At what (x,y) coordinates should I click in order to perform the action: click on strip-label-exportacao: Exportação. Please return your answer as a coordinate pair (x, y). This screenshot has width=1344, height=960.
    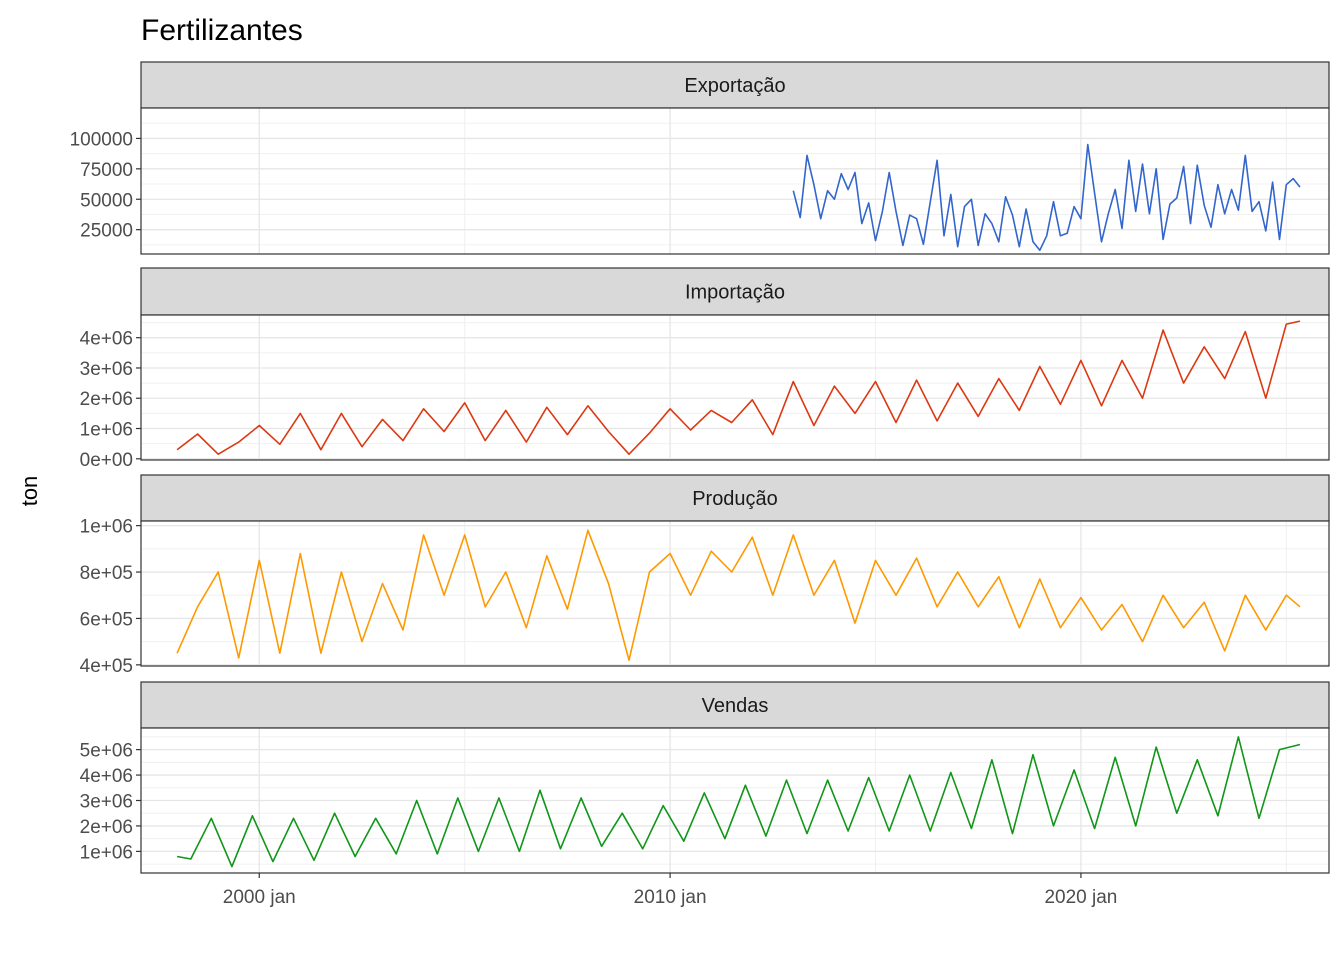
    Looking at the image, I should click on (734, 86).